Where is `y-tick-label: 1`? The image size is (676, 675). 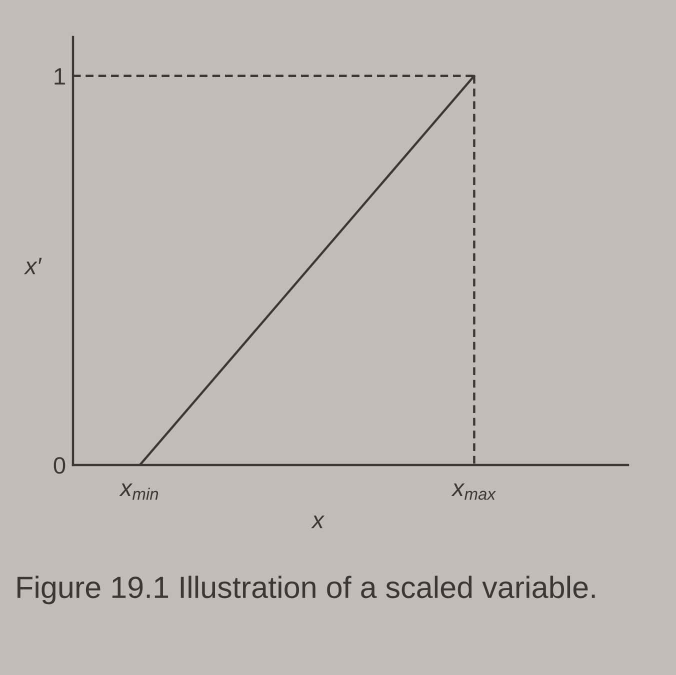
y-tick-label: 1 is located at coordinates (59, 76).